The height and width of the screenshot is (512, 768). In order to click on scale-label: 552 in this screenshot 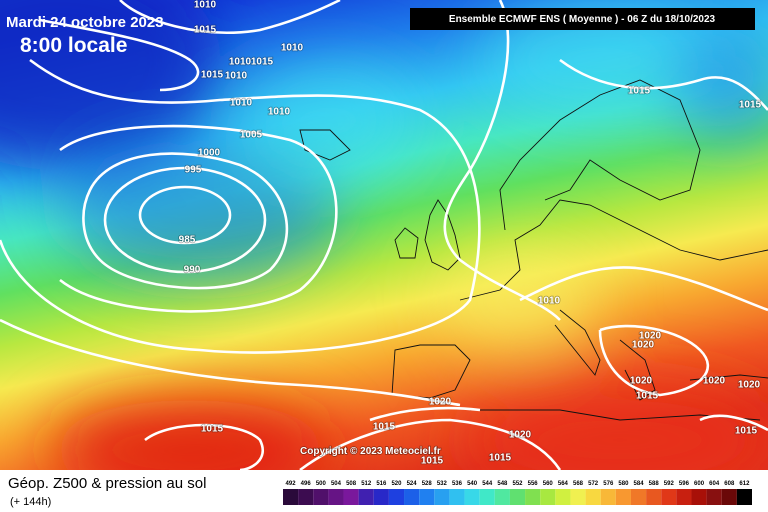, I will do `click(517, 484)`.